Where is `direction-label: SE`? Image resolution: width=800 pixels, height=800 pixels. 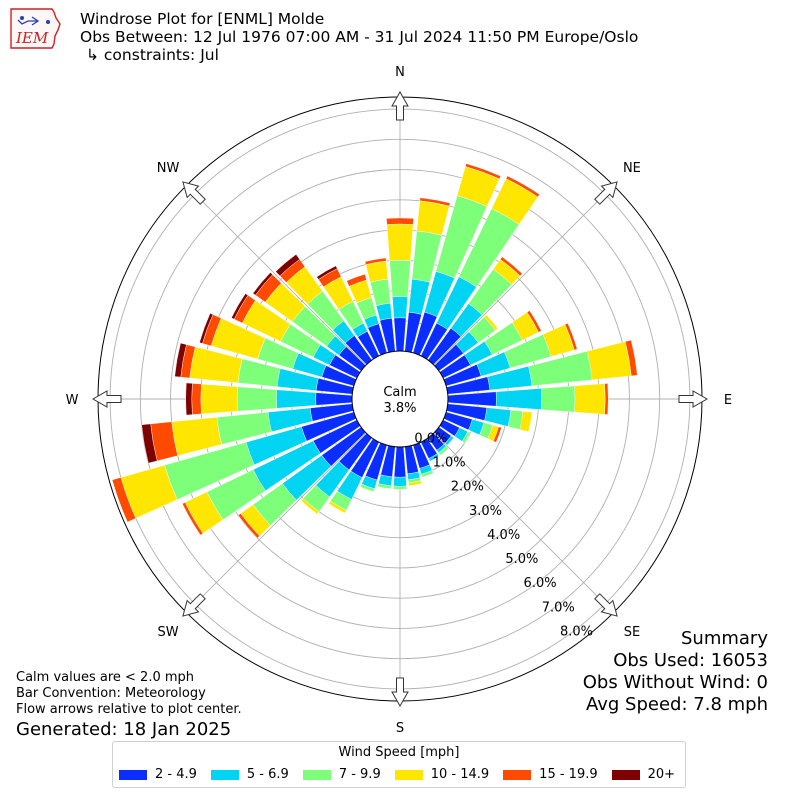 direction-label: SE is located at coordinates (632, 632).